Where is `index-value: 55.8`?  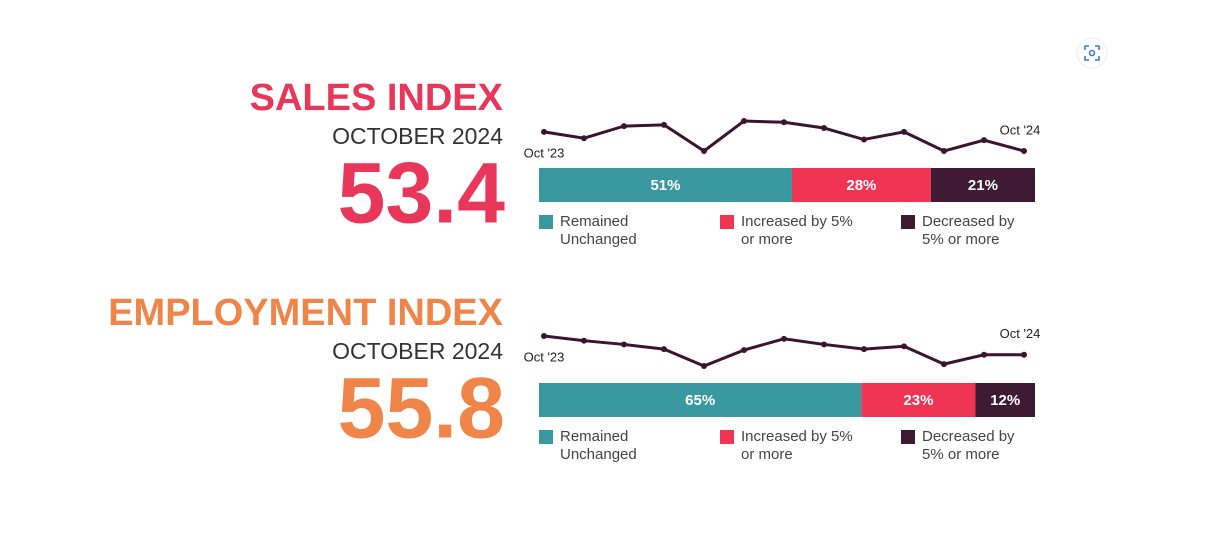
index-value: 55.8 is located at coordinates (421, 409).